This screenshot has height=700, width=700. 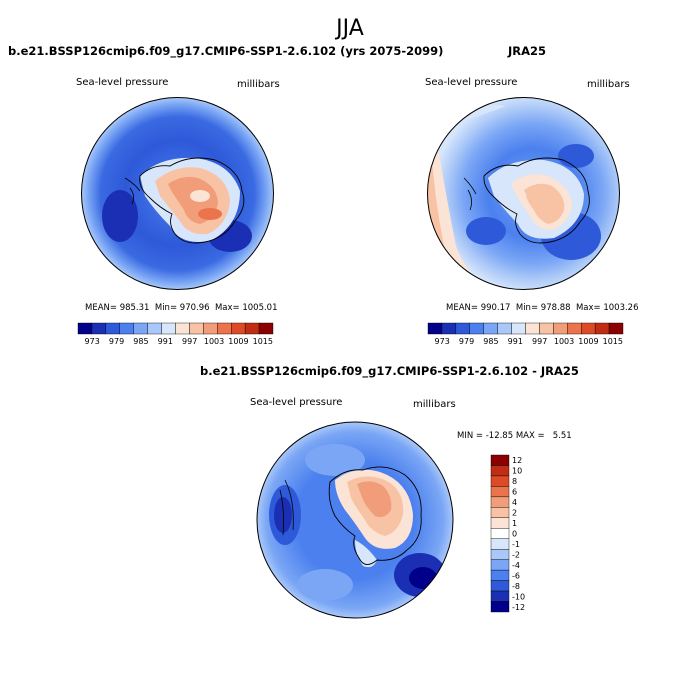 What do you see at coordinates (514, 436) in the screenshot?
I see `panel3-stats: MIN = -12.85 MAX = 5.51` at bounding box center [514, 436].